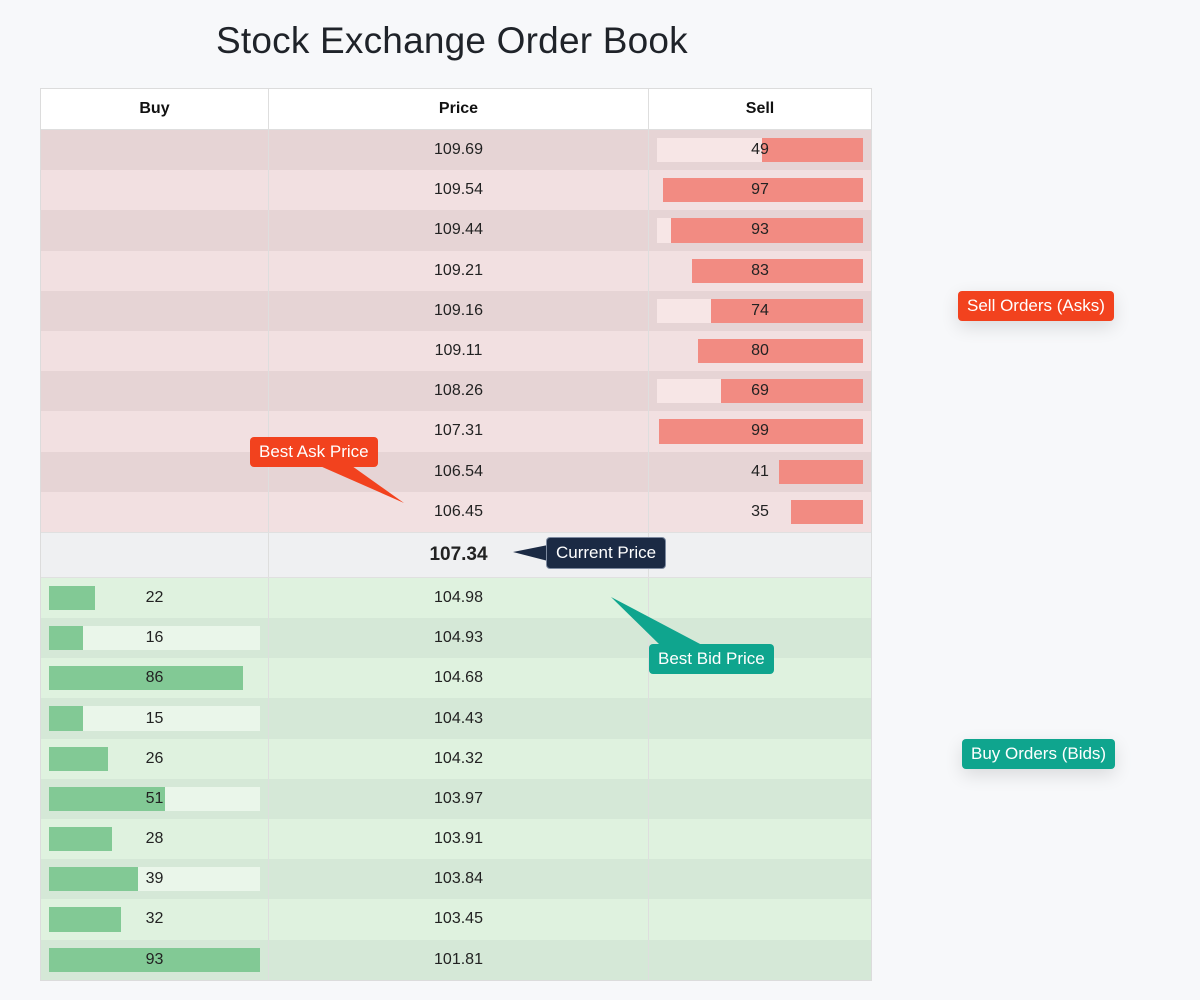 This screenshot has height=1000, width=1200. Describe the element at coordinates (456, 839) in the screenshot. I see `table-row: 28 103.91` at that location.